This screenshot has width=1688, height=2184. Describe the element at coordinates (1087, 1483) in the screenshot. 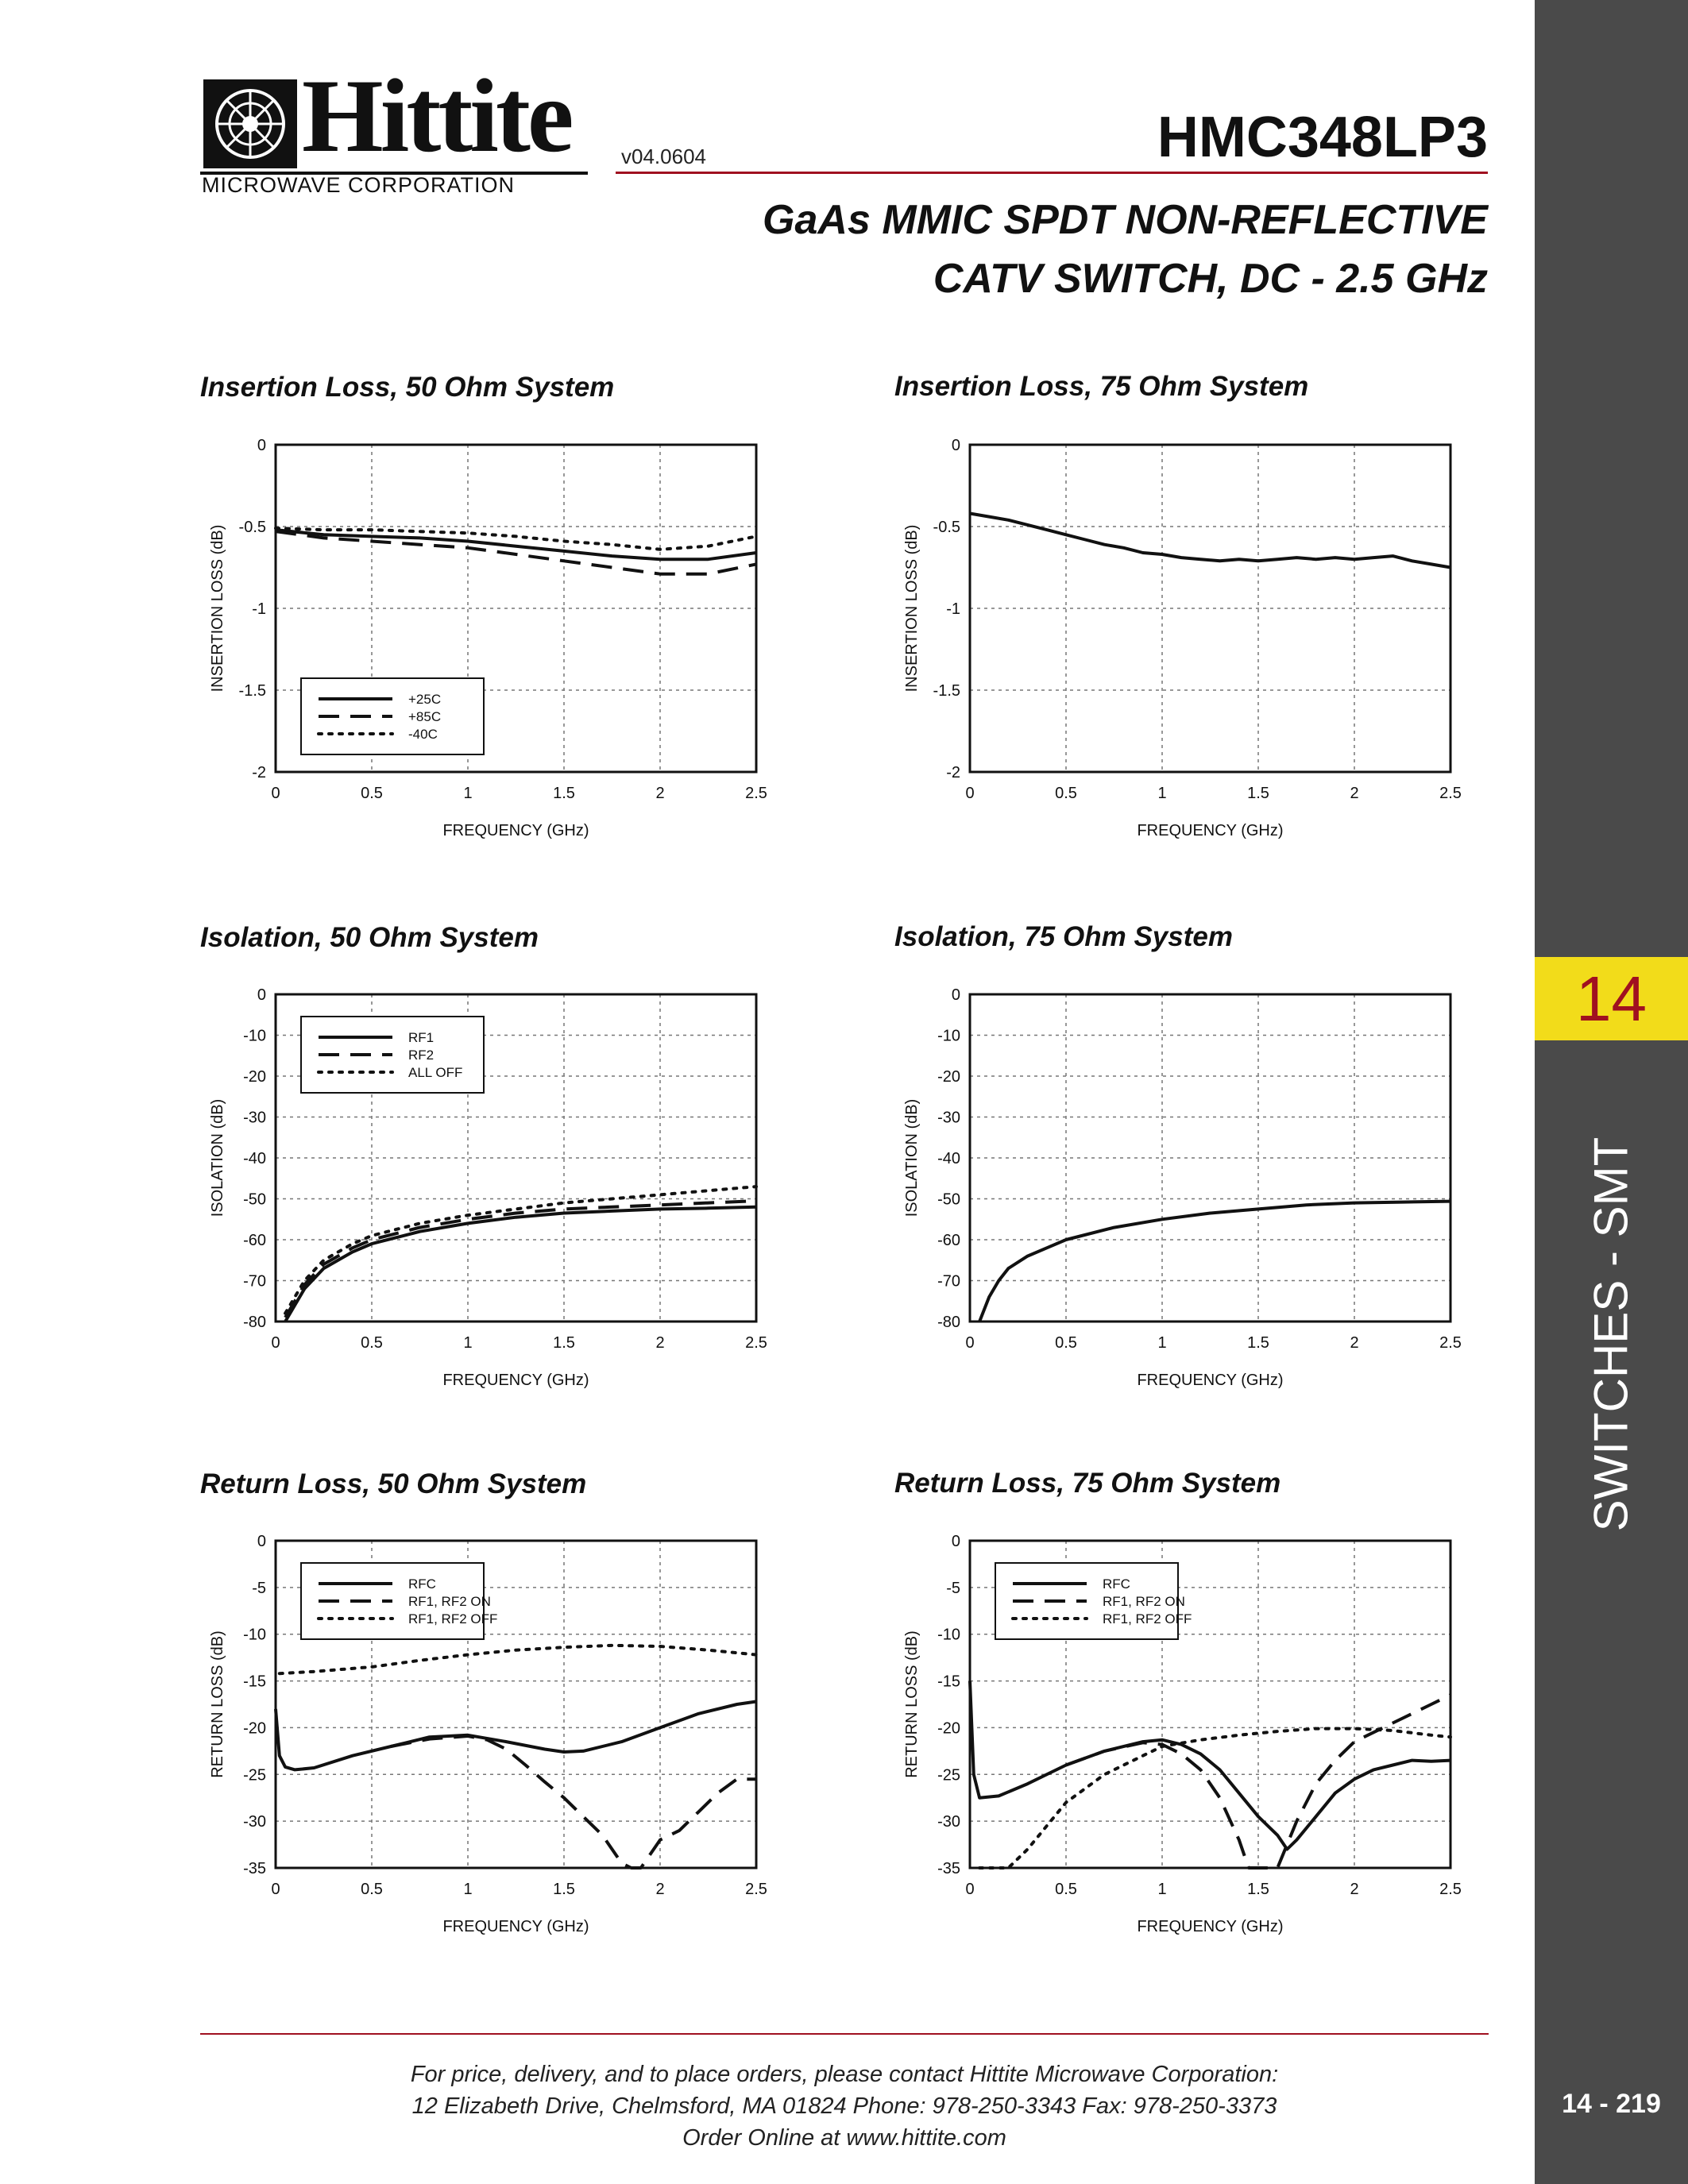

I see `chart-title-rl75: Return Loss, 75 Ohm System` at that location.